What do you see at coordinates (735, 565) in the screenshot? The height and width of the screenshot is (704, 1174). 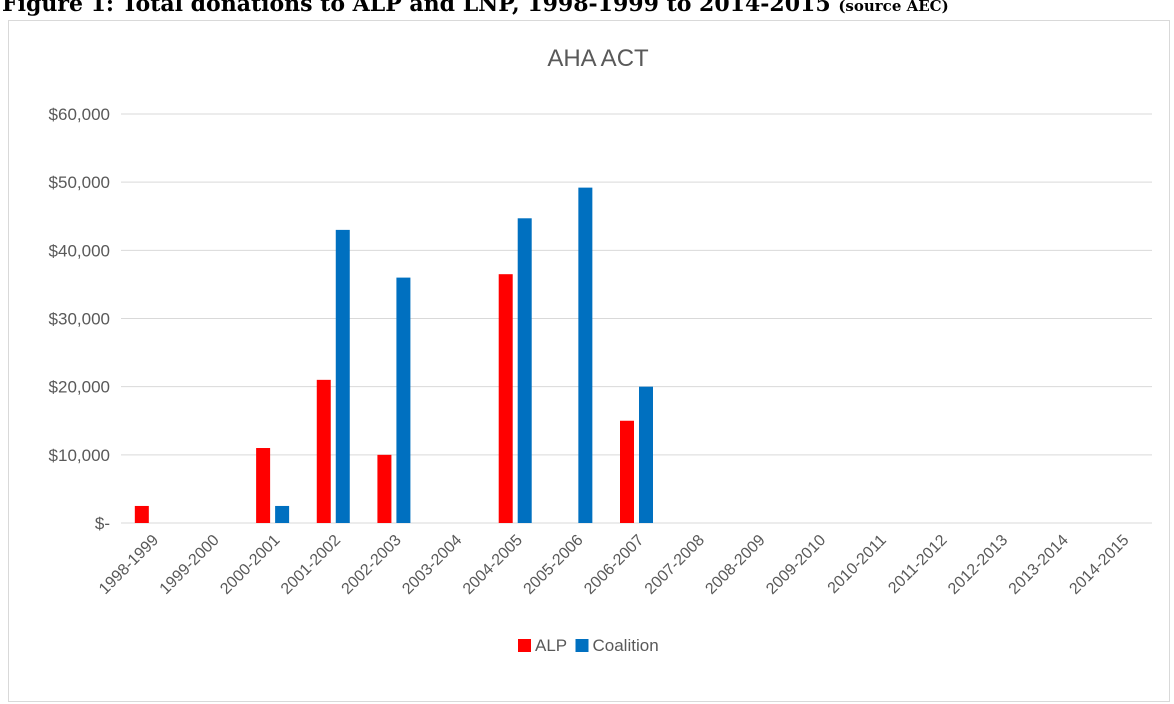 I see `x-tick-label: 2008-2009` at bounding box center [735, 565].